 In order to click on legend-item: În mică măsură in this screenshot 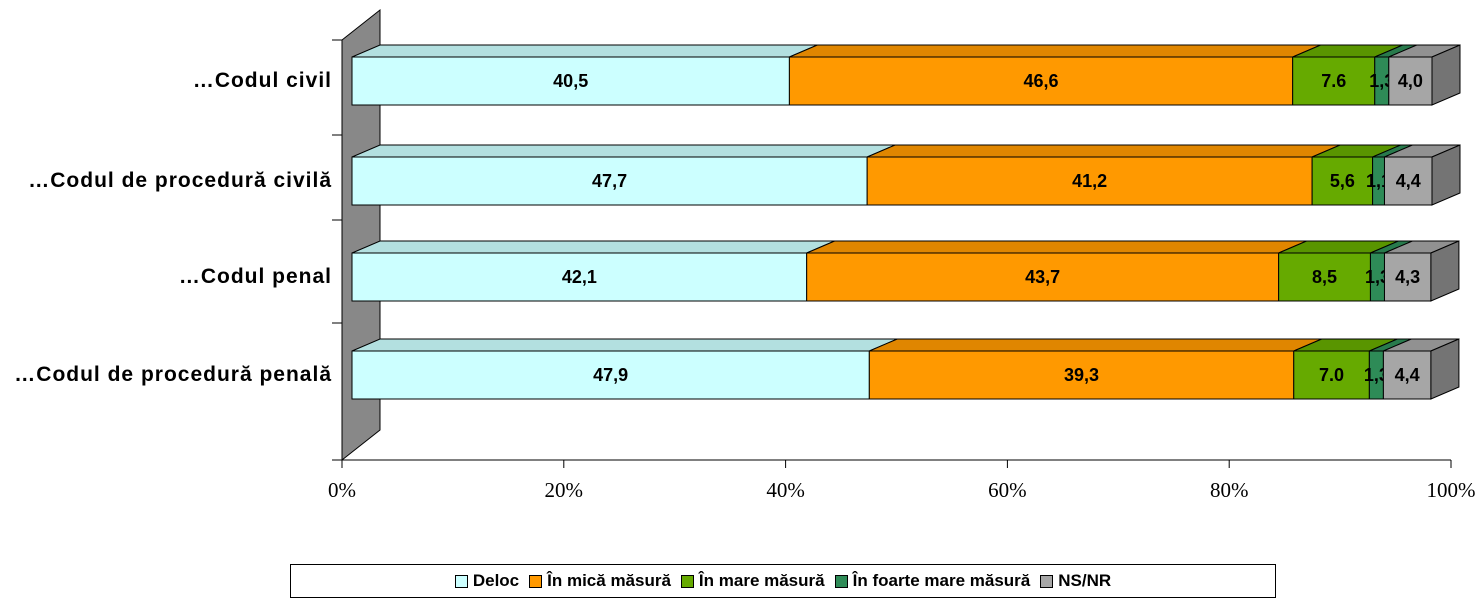, I will do `click(600, 581)`.